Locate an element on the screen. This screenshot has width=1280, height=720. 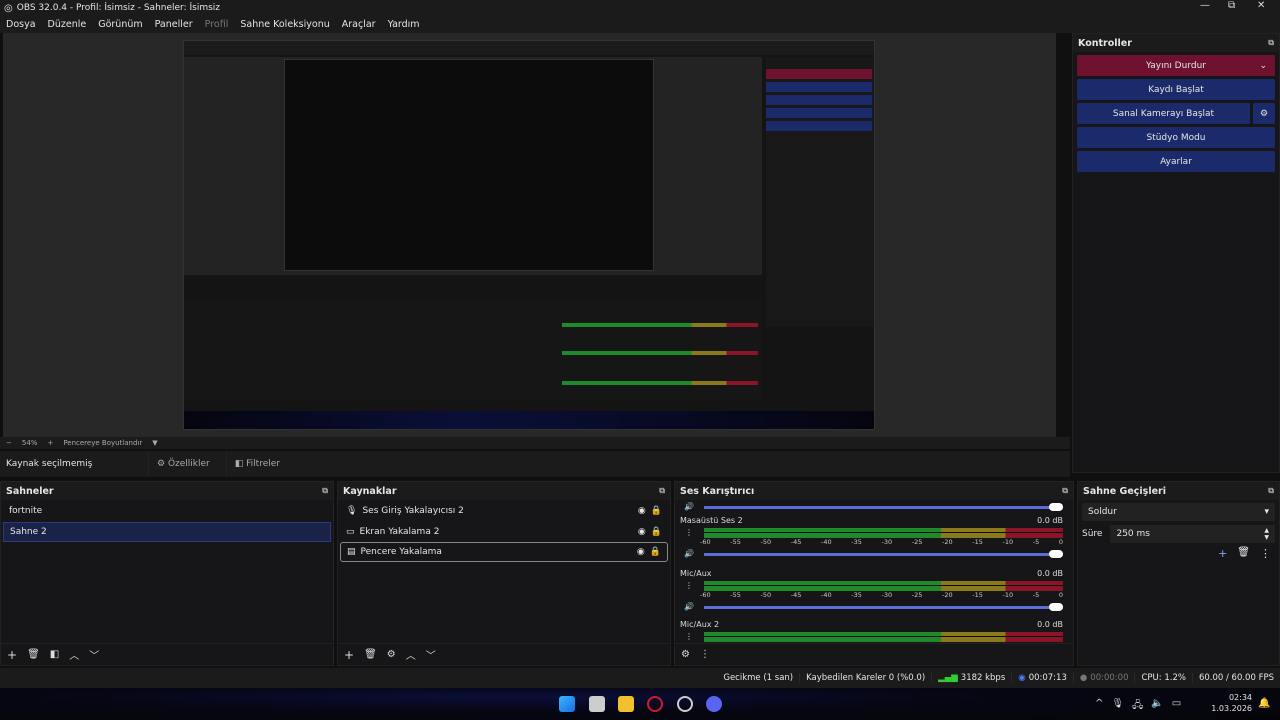
obs-taskbar-icon is located at coordinates (685, 704).